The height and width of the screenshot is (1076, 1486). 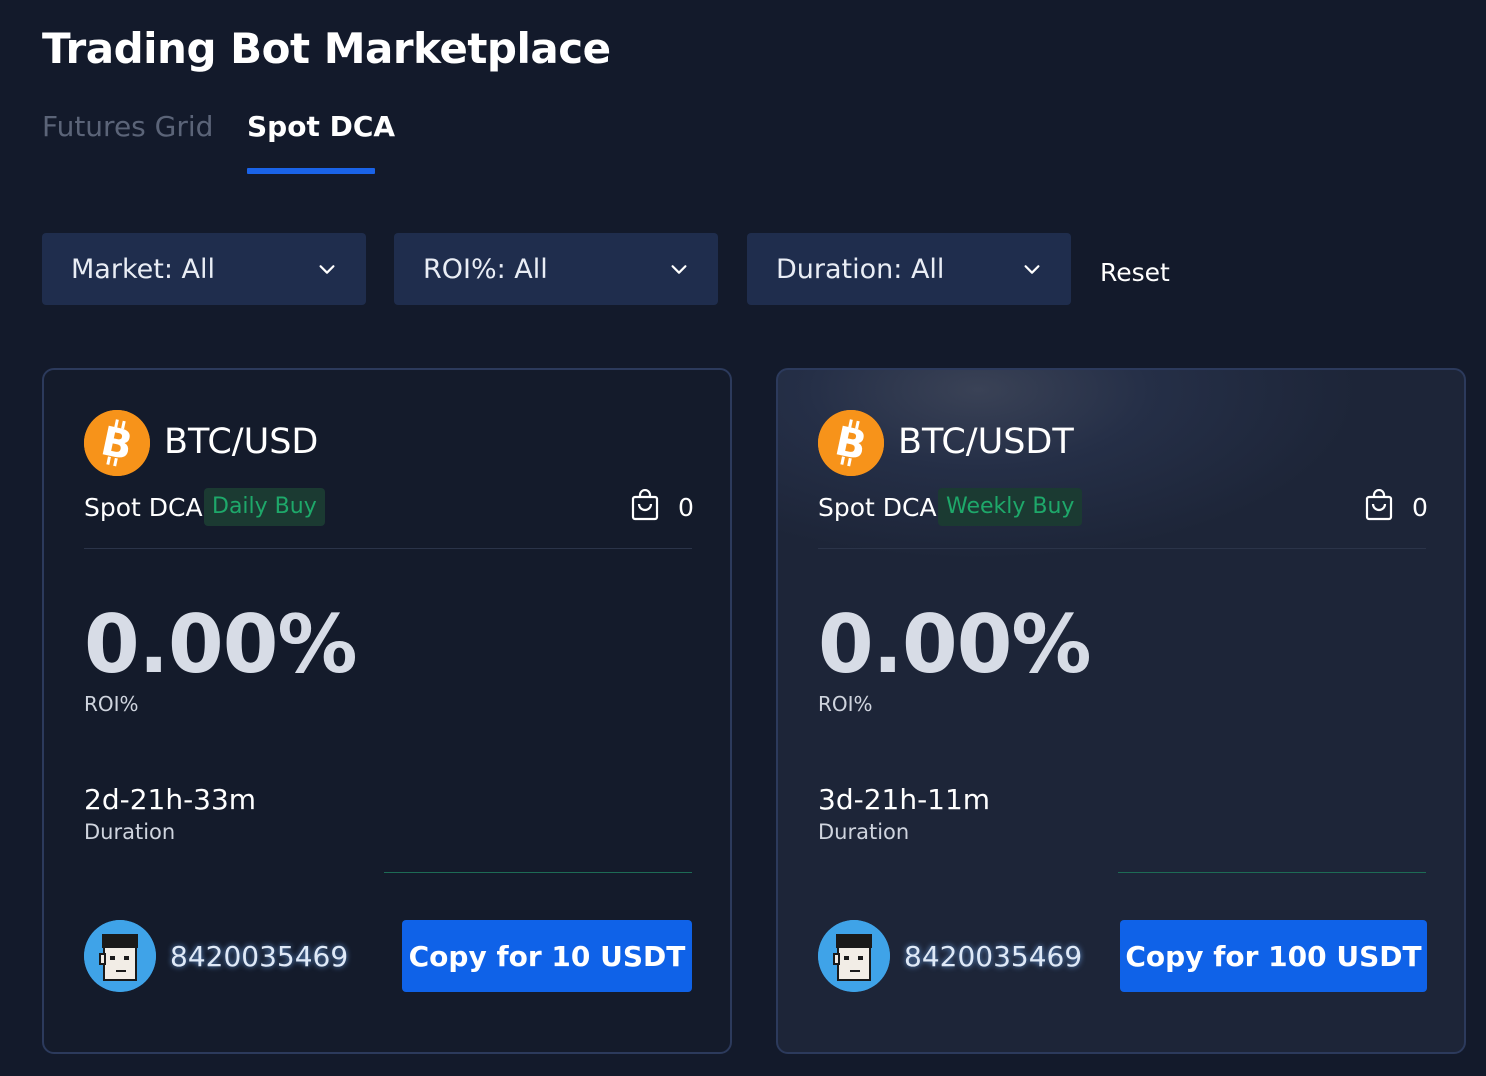 I want to click on roi-filter-dropdown: ROI%: All, so click(x=556, y=269).